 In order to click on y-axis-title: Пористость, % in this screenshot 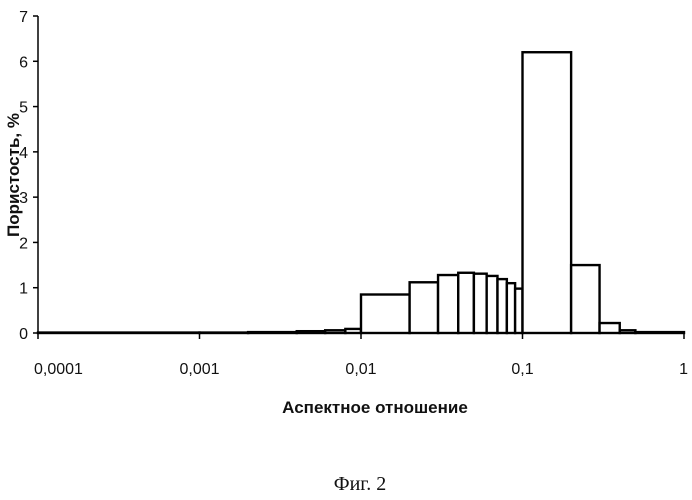, I will do `click(13, 175)`.